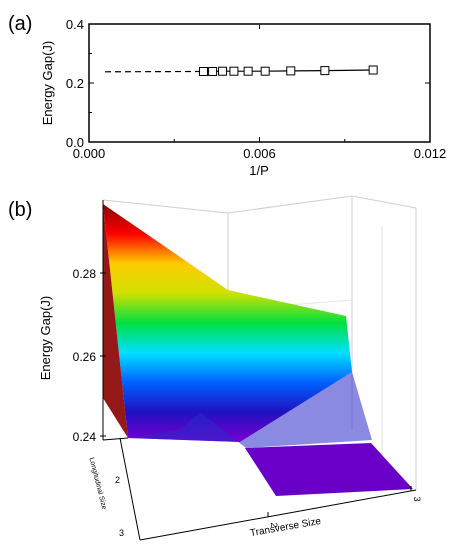 Image resolution: width=474 pixels, height=547 pixels. What do you see at coordinates (85, 437) in the screenshot?
I see `z-tick-label: 0.24` at bounding box center [85, 437].